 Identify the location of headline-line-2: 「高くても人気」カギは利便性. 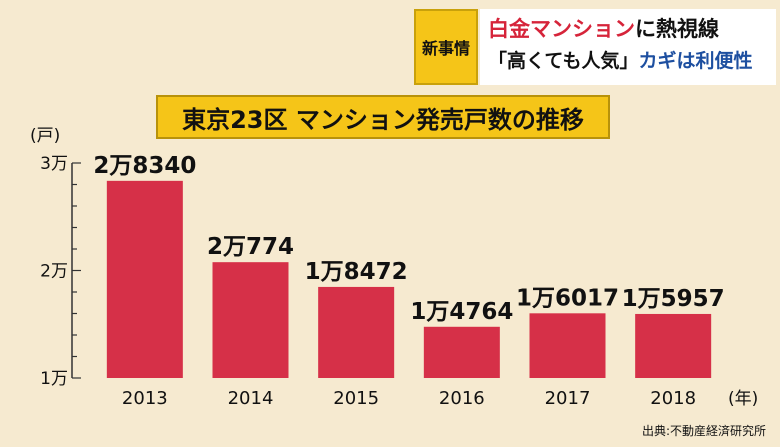
(628, 61).